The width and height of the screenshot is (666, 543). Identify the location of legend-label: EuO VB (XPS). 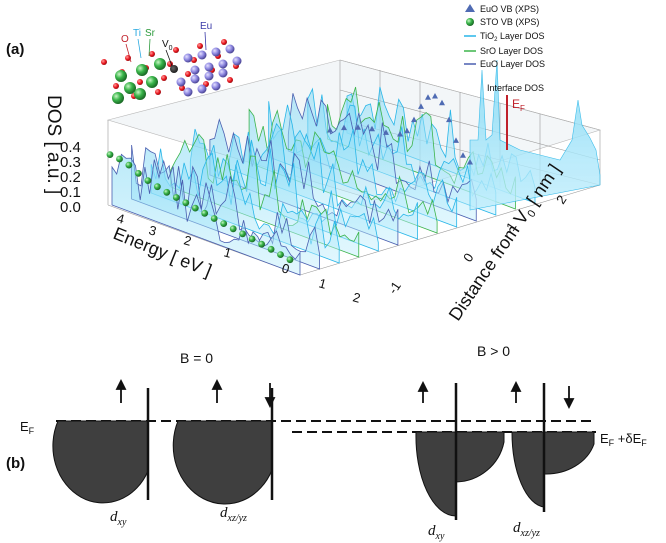
(509, 9).